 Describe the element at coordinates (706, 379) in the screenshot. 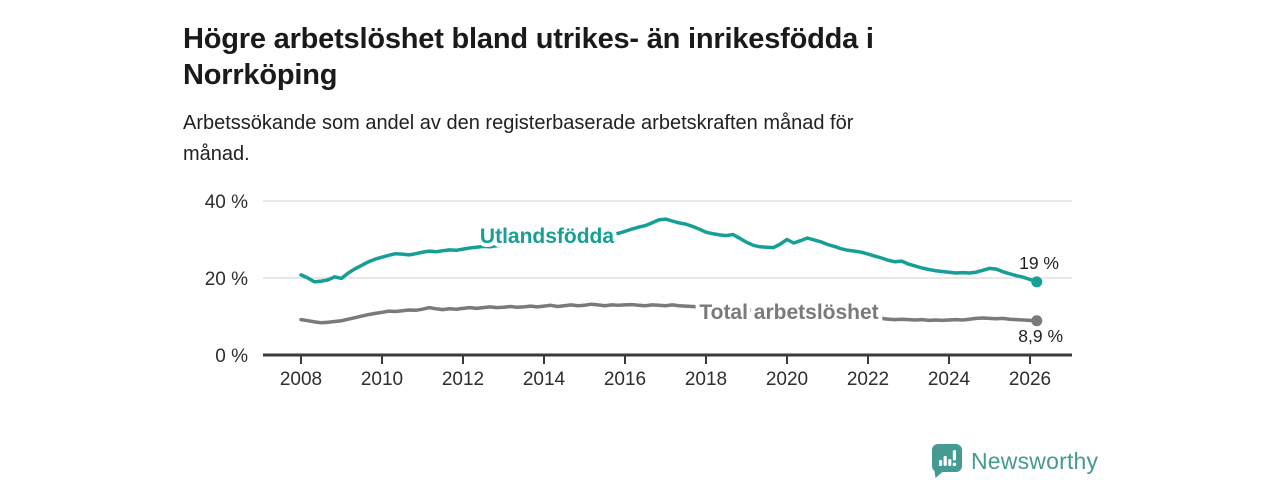

I see `x-tick-label: 2018` at that location.